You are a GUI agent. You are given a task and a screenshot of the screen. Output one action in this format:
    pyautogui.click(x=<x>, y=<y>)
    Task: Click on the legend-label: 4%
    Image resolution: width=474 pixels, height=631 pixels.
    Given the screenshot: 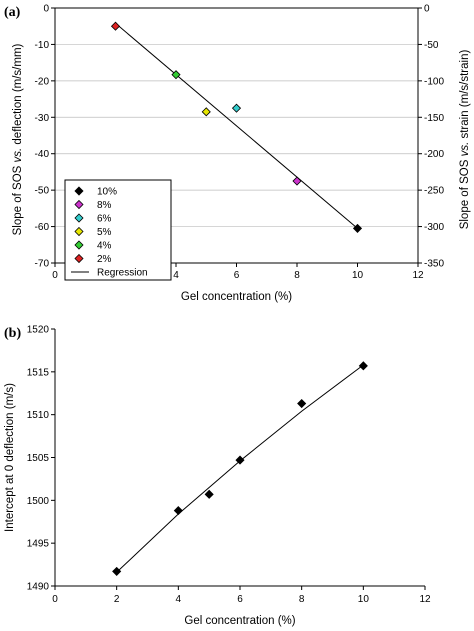 What is the action you would take?
    pyautogui.click(x=104, y=246)
    